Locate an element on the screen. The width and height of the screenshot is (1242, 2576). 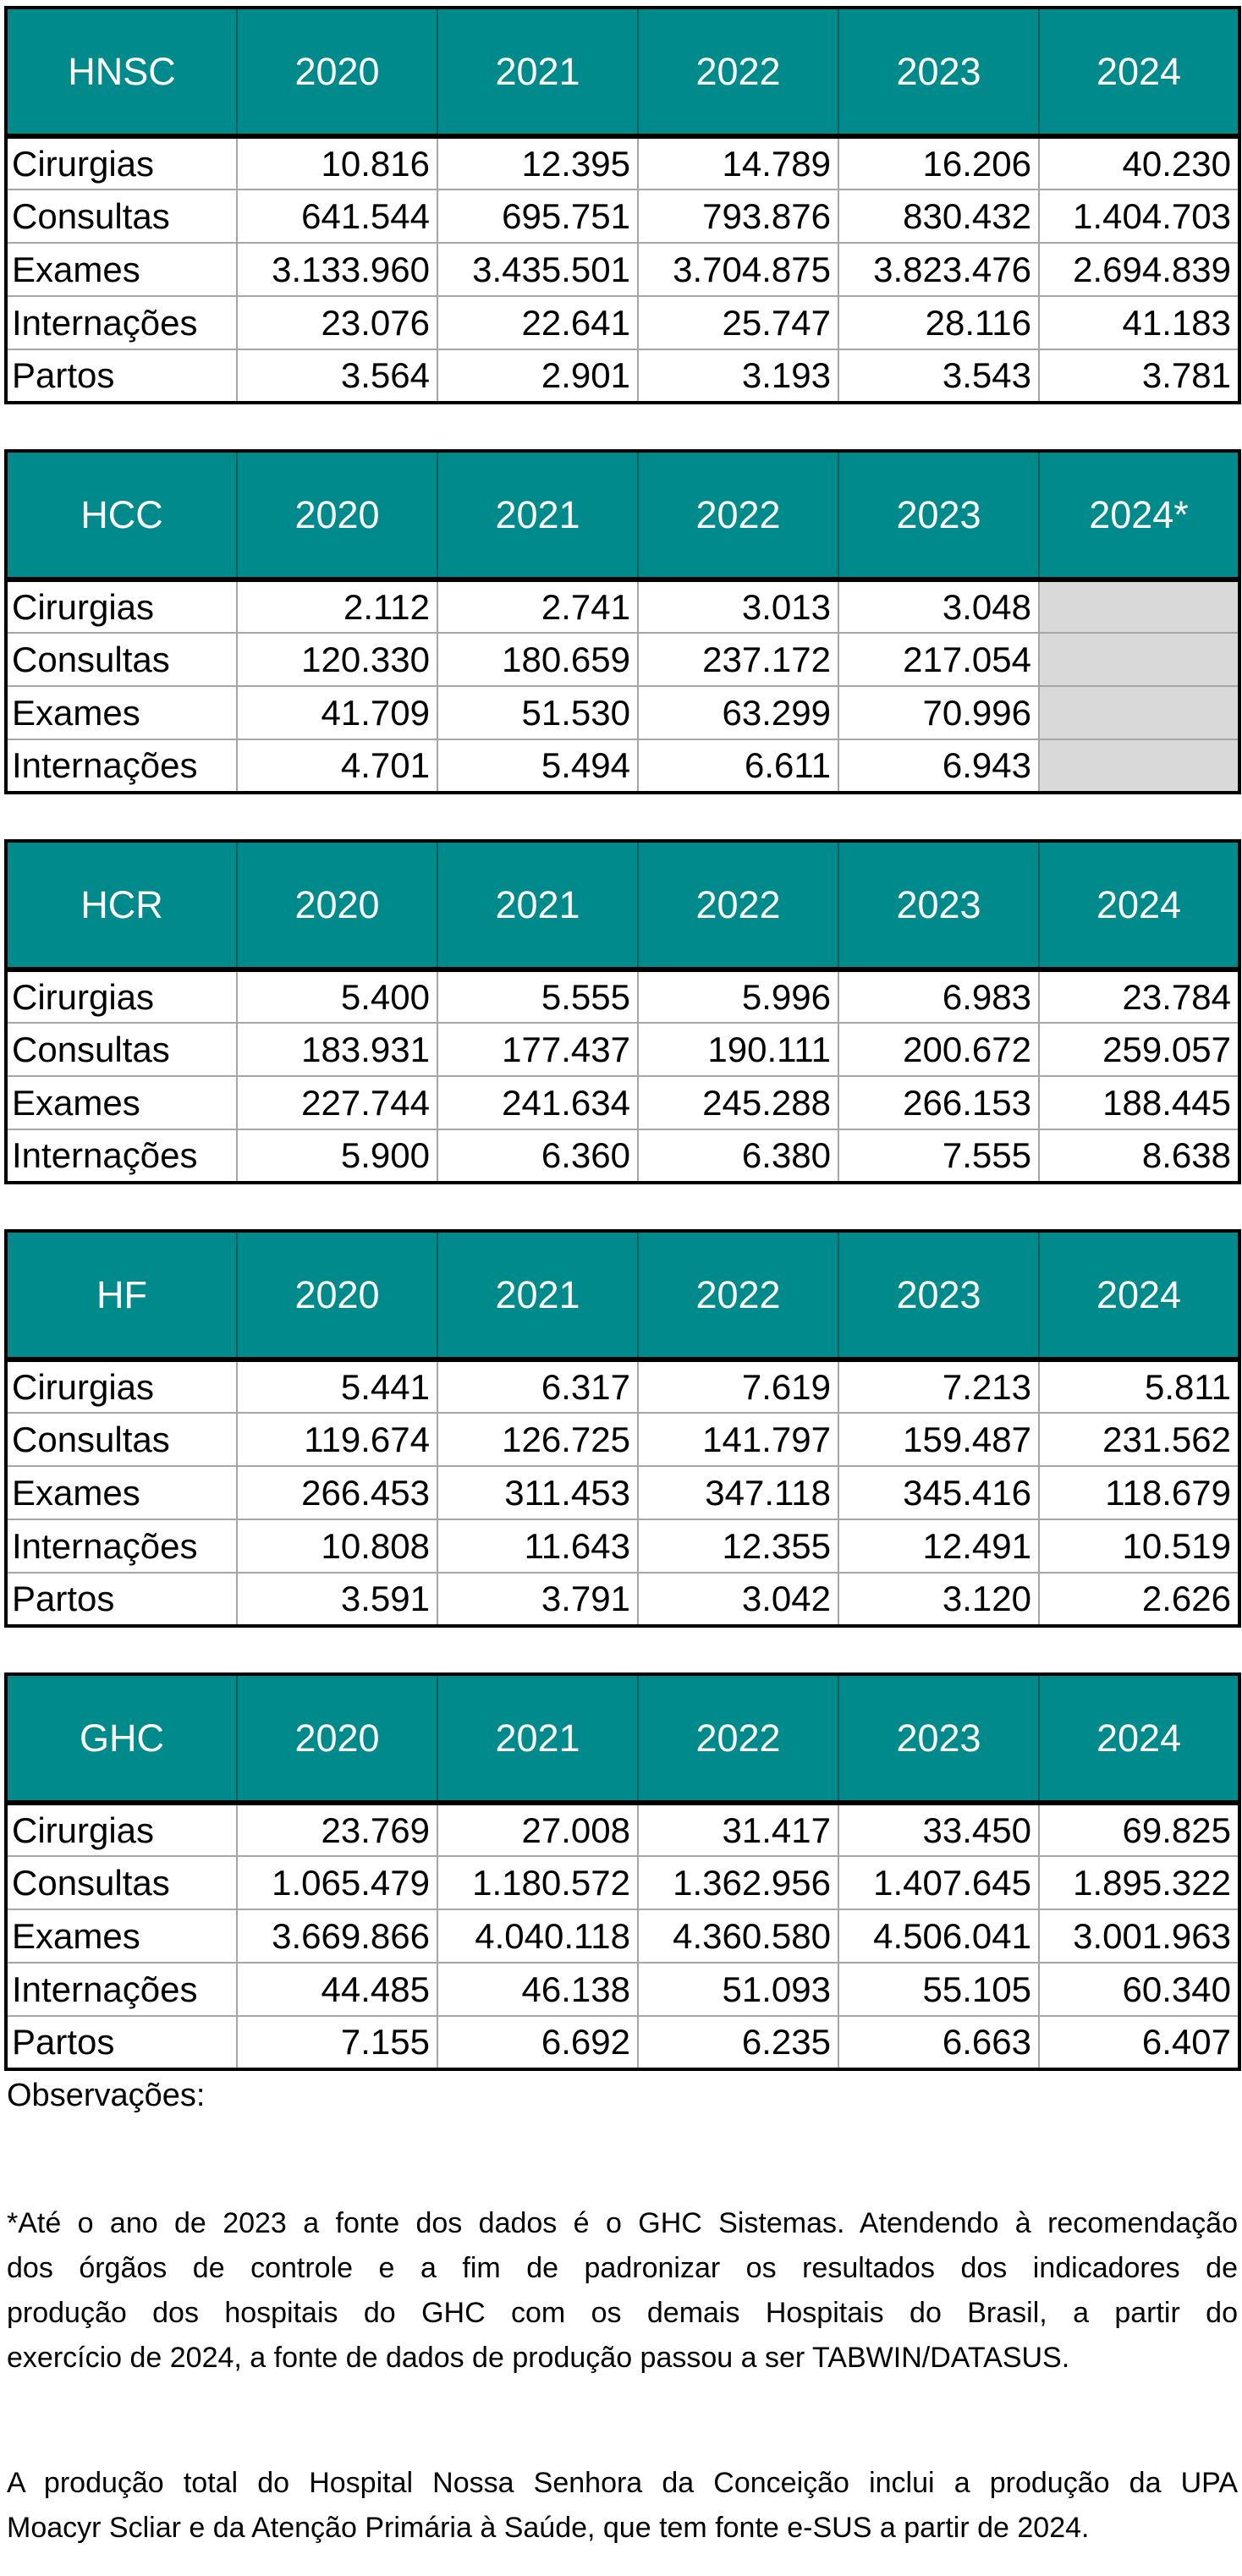
value-cell: 7.555 is located at coordinates (939, 1156).